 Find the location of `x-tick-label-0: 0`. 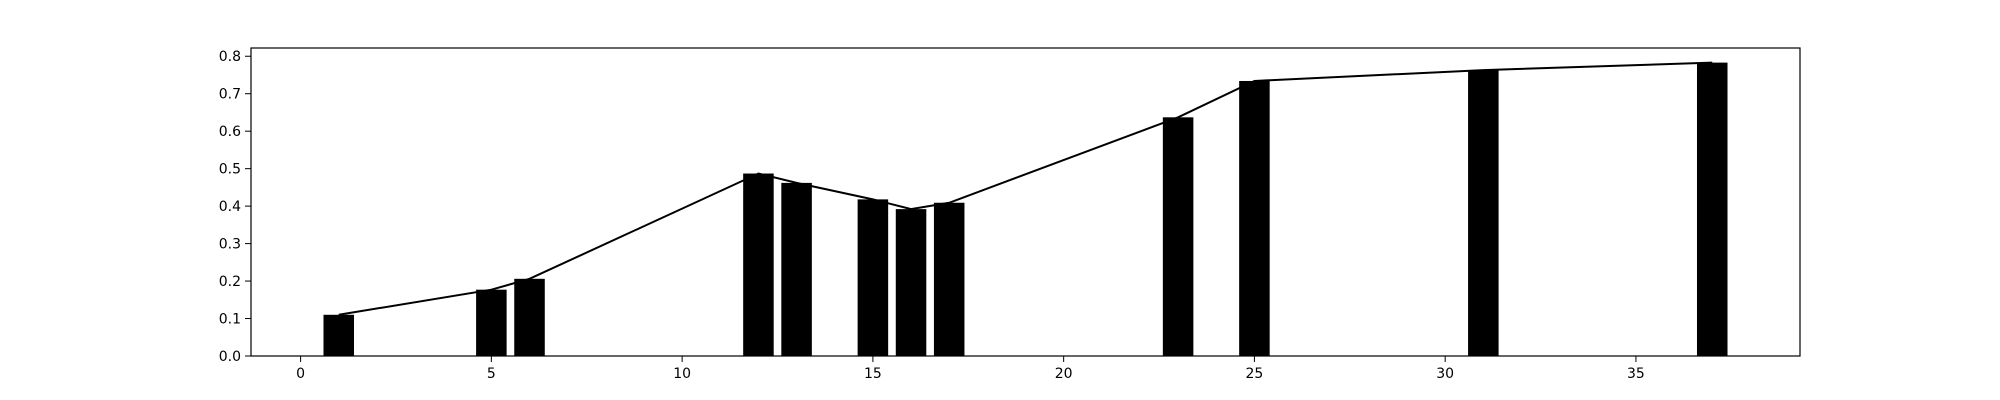

x-tick-label-0: 0 is located at coordinates (300, 374).